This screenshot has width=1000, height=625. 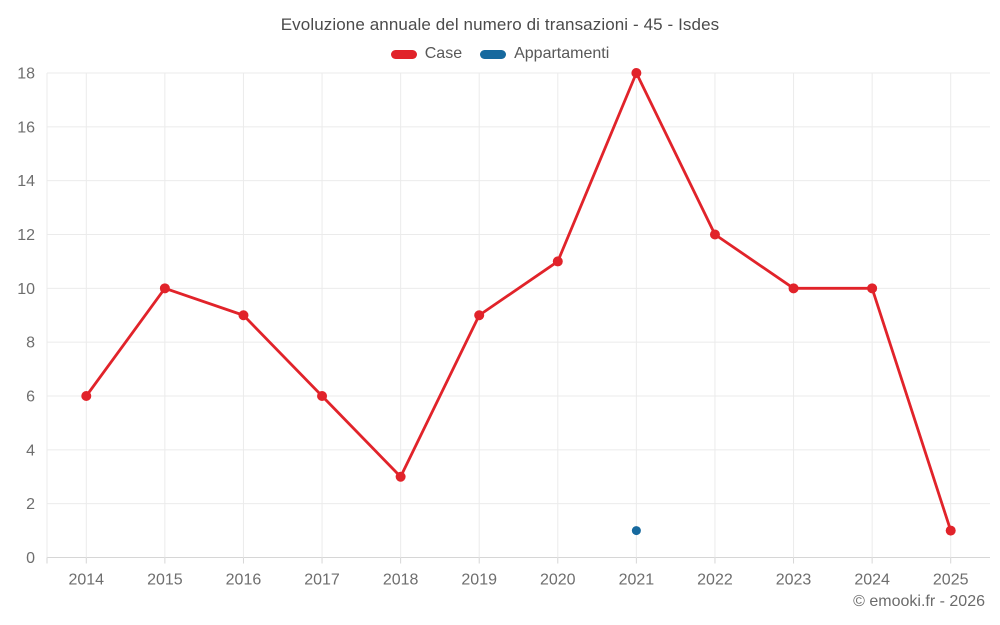 I want to click on legend-label-case: Case, so click(x=443, y=53).